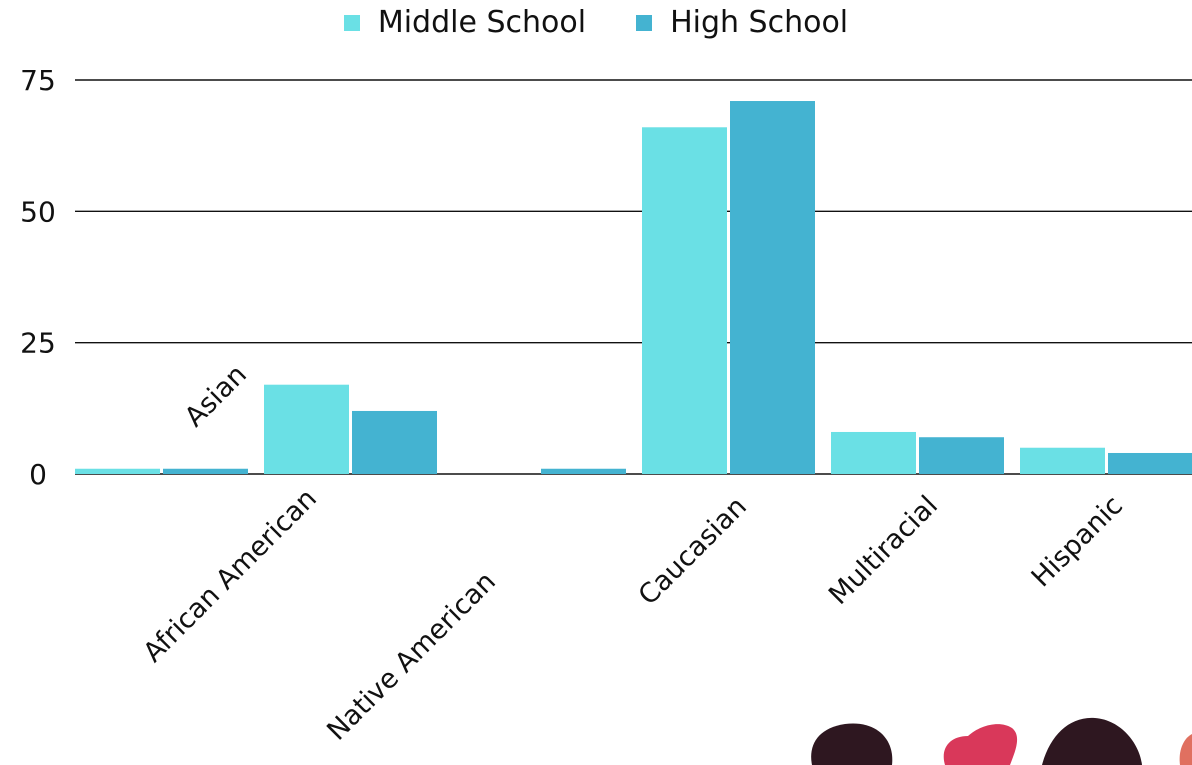  Describe the element at coordinates (583, 471) in the screenshot. I see `bar-high-school-native-american` at that location.